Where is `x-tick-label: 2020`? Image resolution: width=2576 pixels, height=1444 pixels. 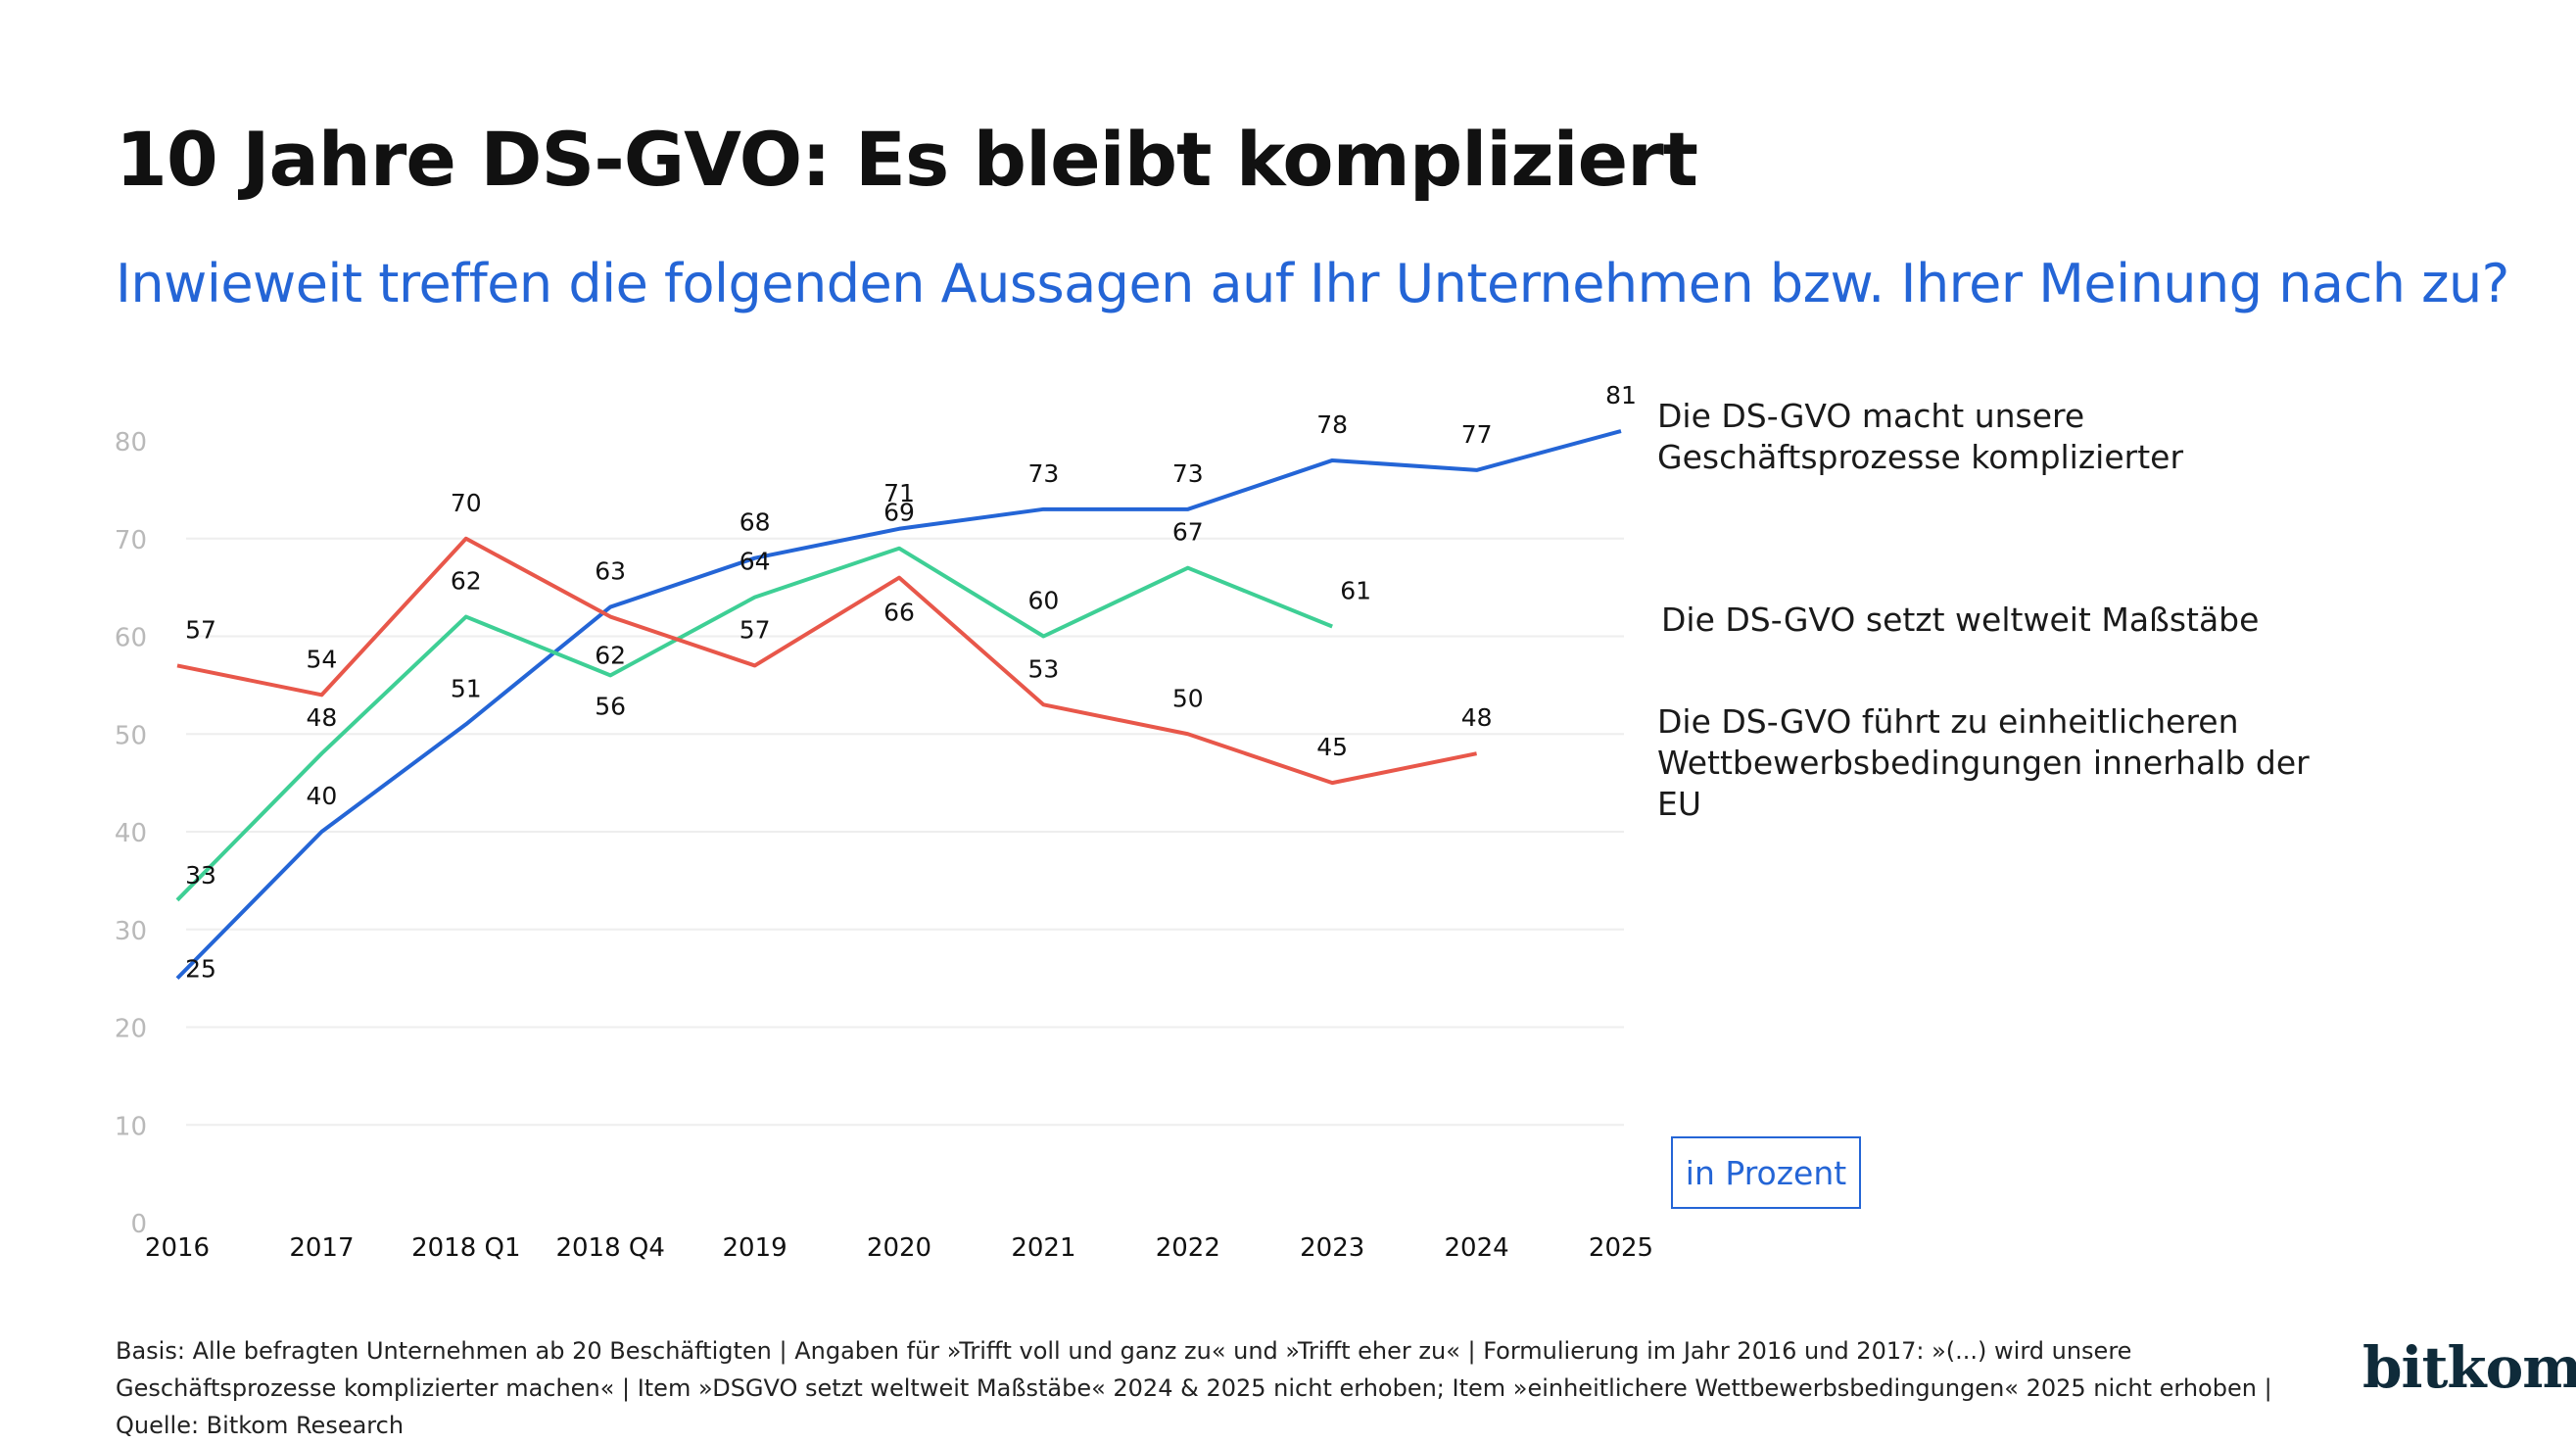
x-tick-label: 2020 is located at coordinates (899, 1248).